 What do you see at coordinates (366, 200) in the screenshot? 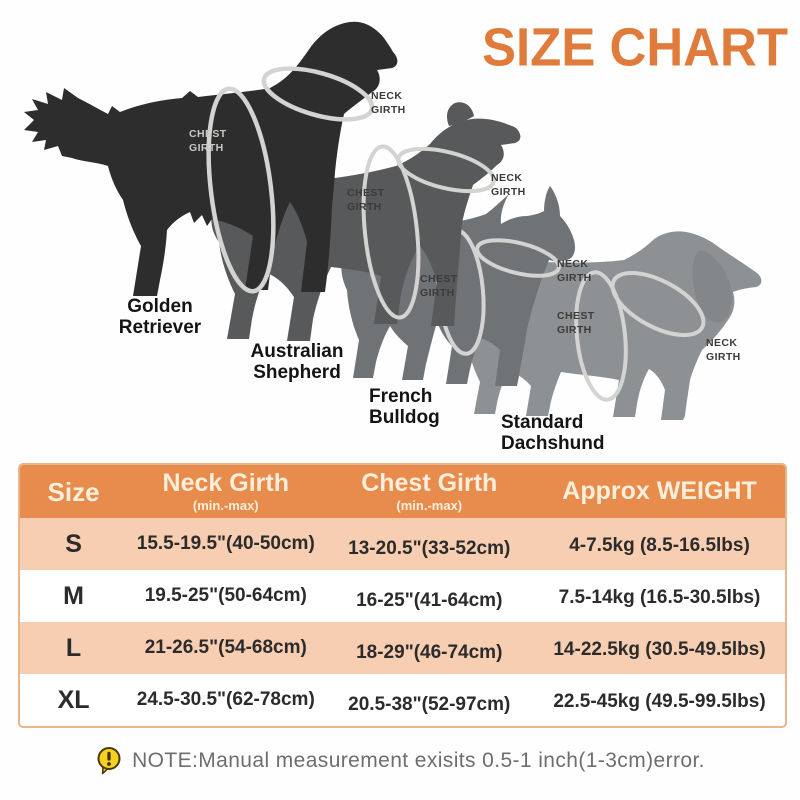
I see `chest-girth-label-shepherd: CHEST GIRTH` at bounding box center [366, 200].